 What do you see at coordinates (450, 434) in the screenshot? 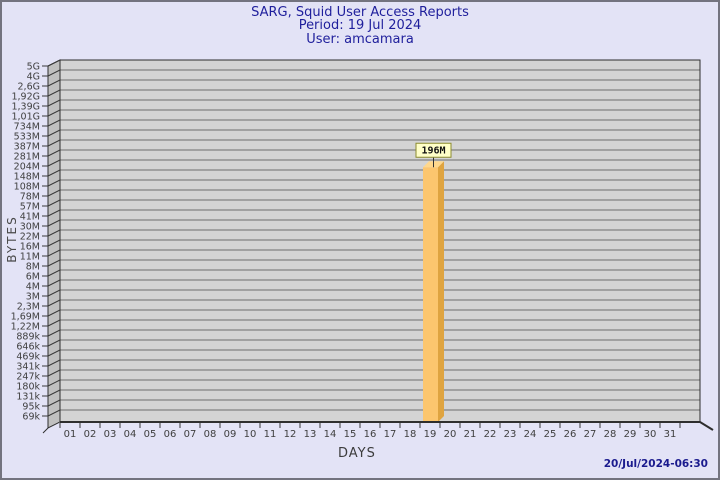
I see `x-tick-label: 20` at bounding box center [450, 434].